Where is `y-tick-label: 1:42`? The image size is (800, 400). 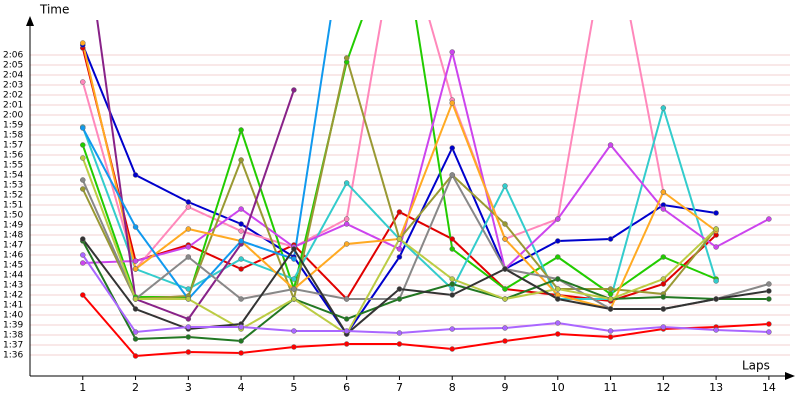 y-tick-label: 1:42 is located at coordinates (13, 296).